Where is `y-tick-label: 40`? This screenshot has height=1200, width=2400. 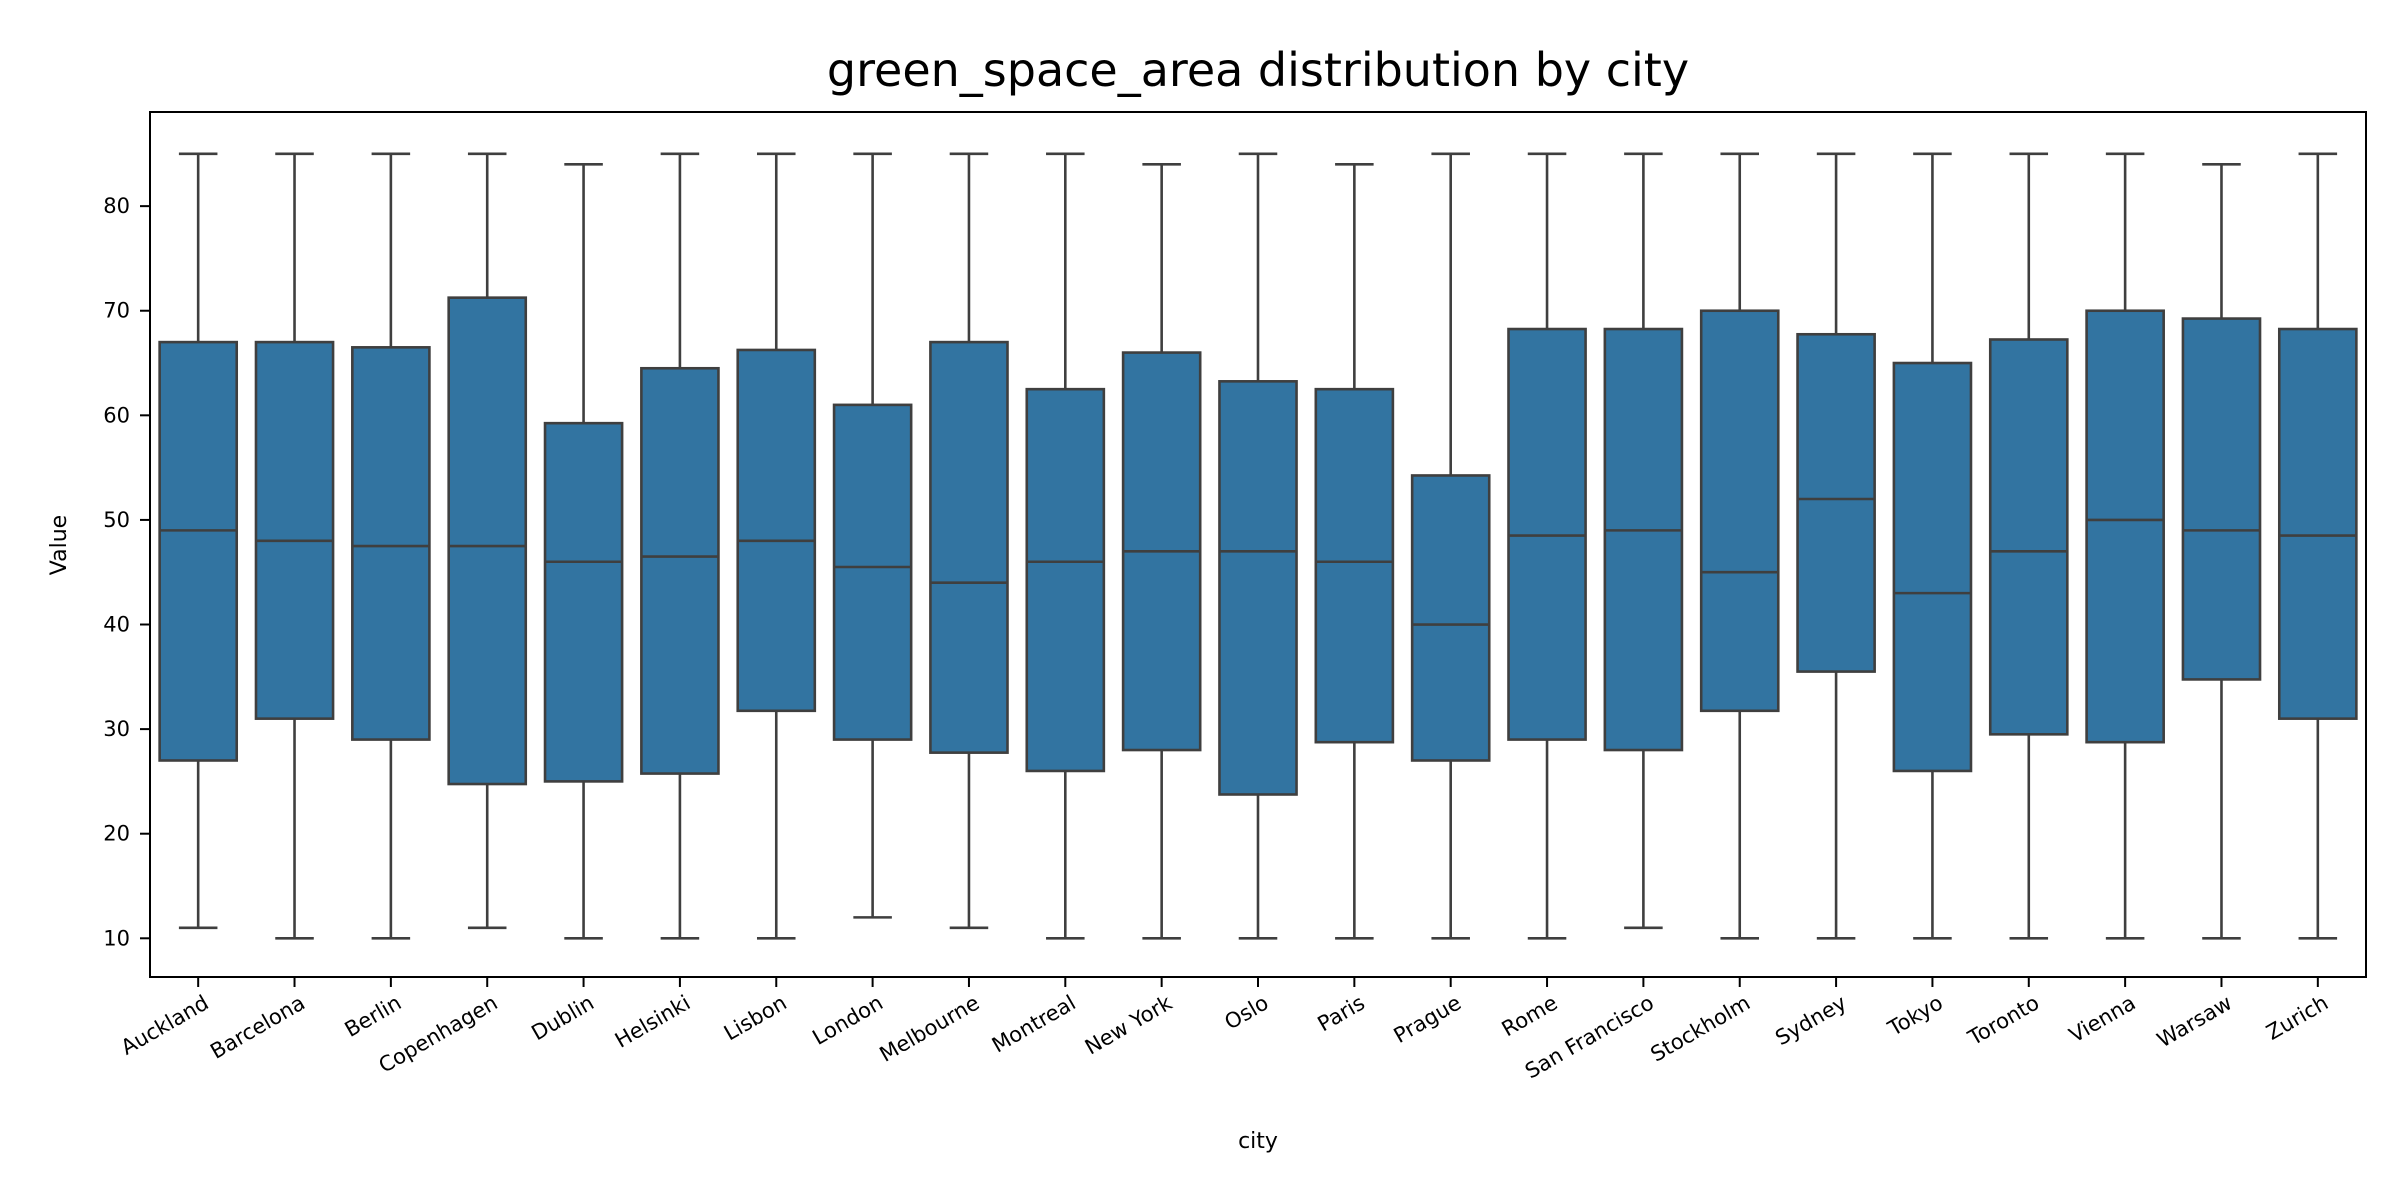 y-tick-label: 40 is located at coordinates (116, 625).